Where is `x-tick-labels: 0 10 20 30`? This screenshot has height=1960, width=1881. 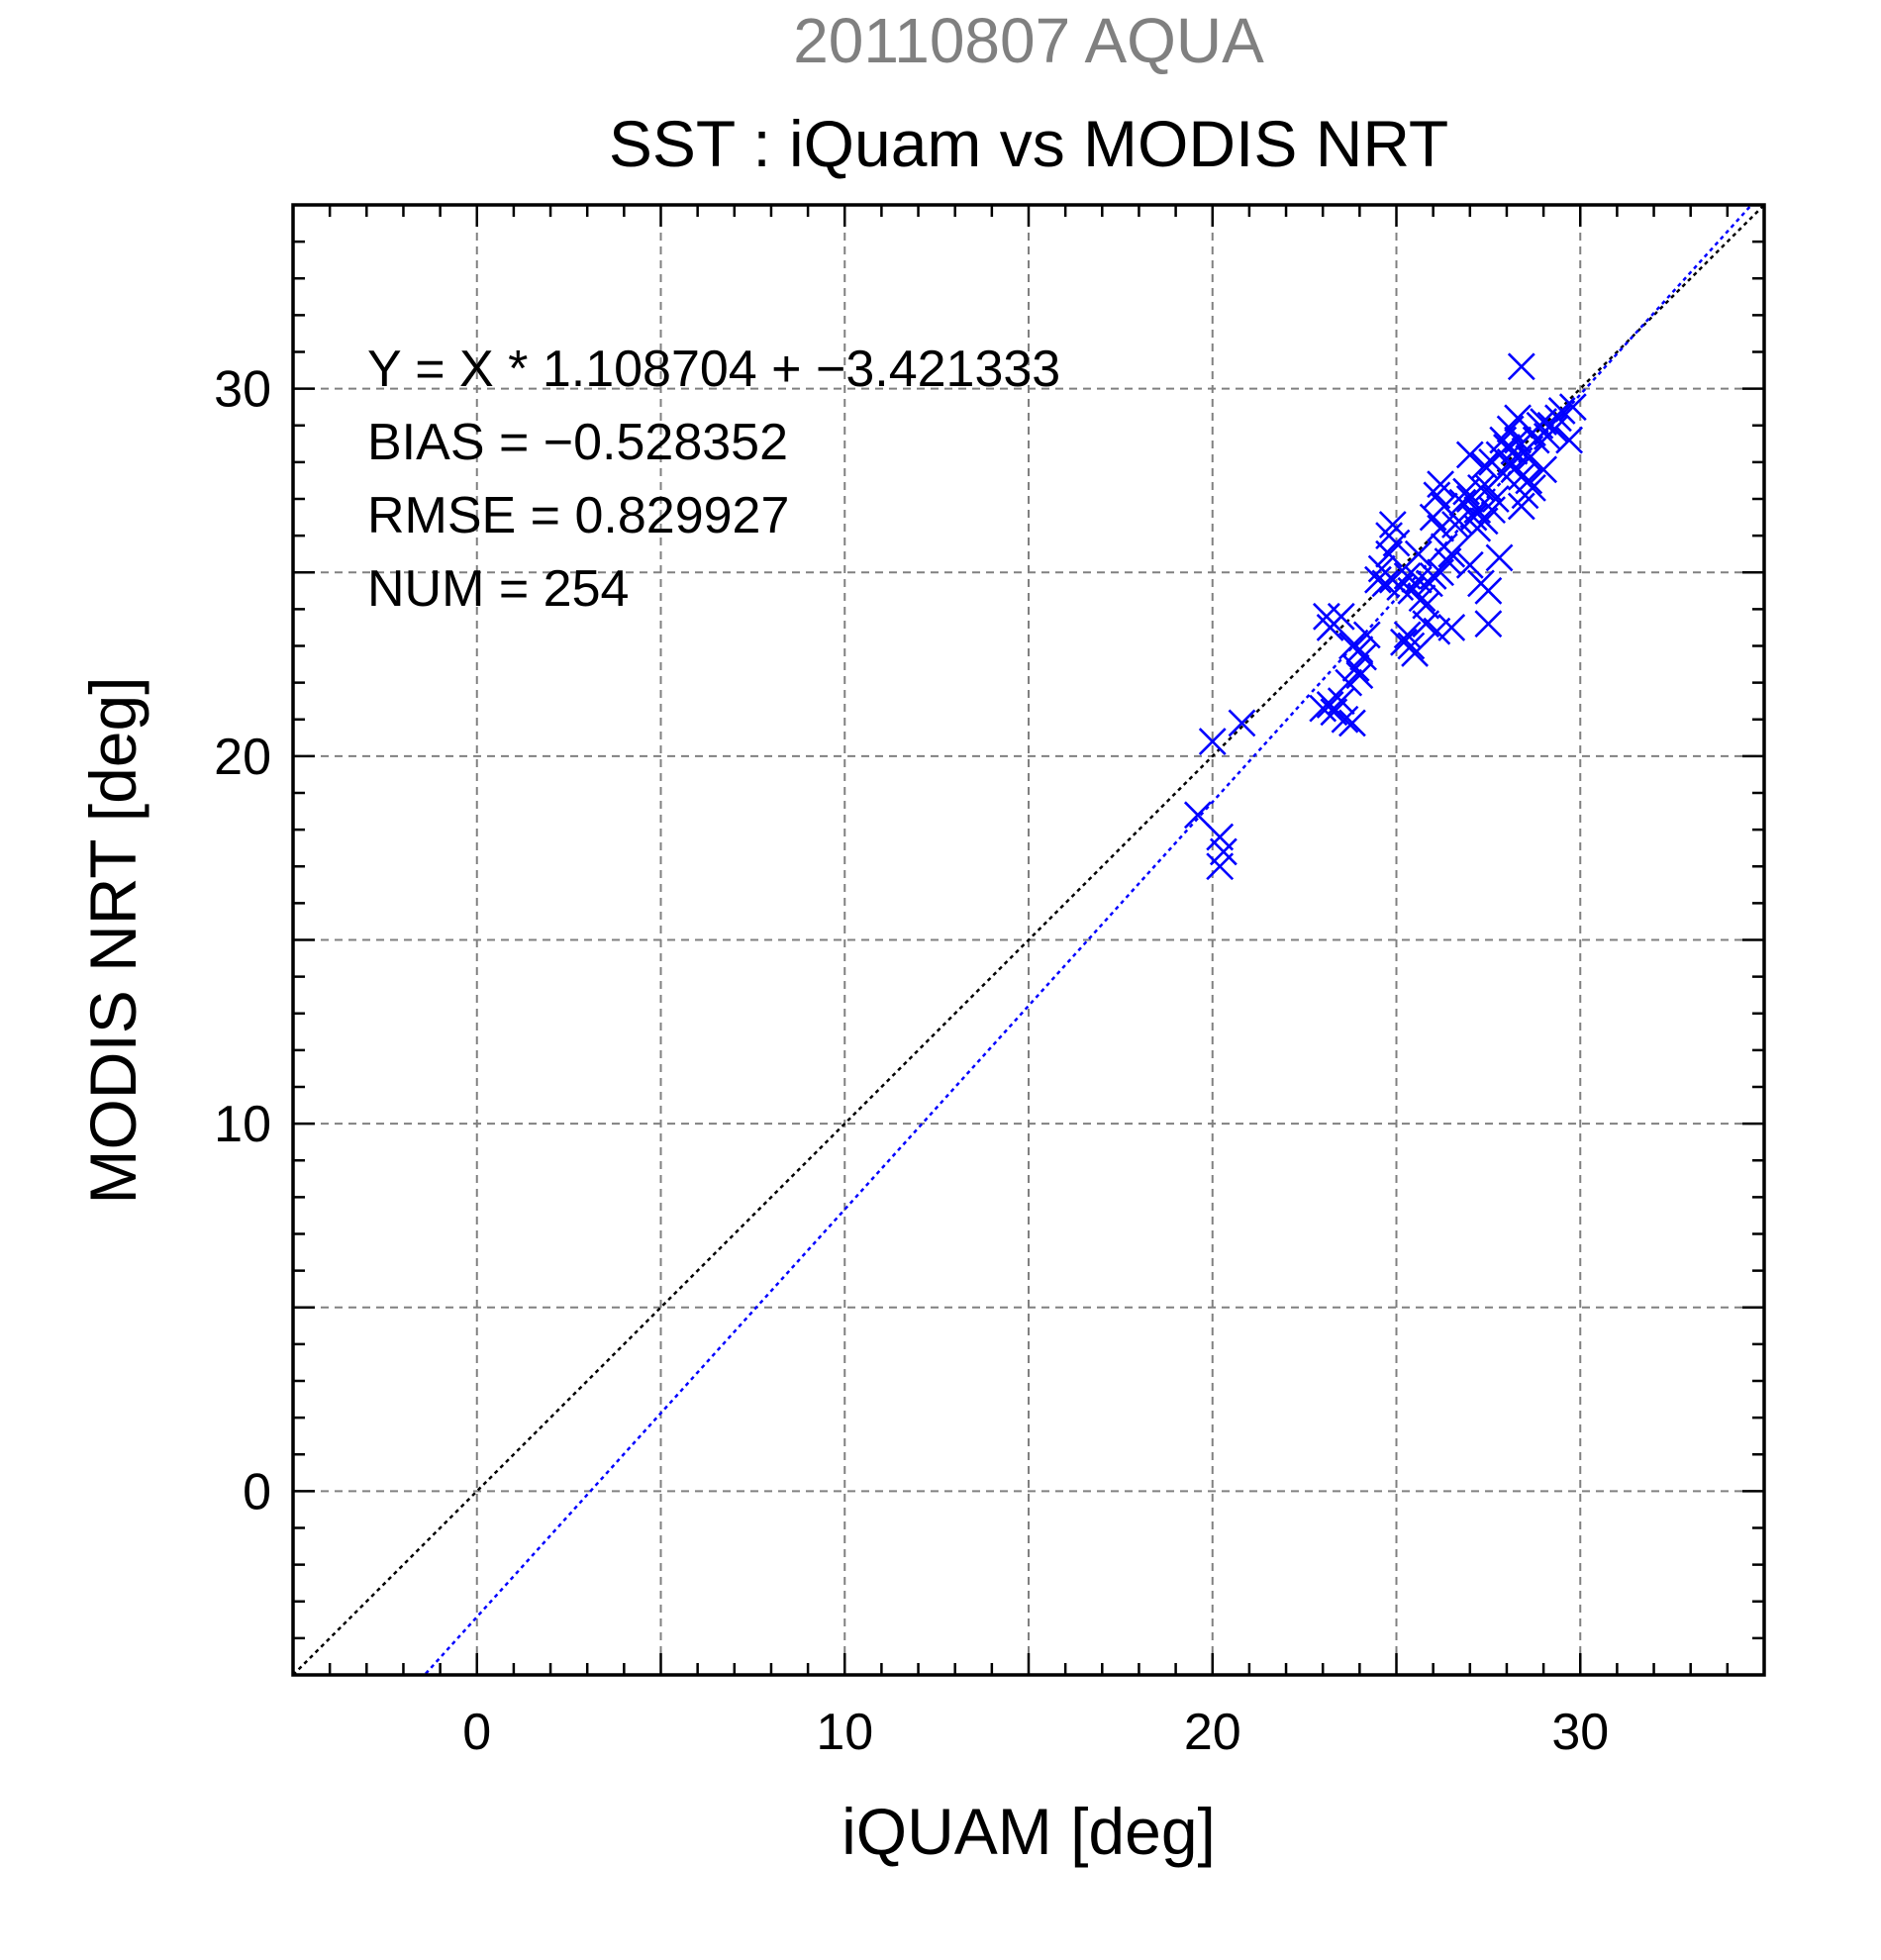
x-tick-labels: 0 10 20 30 is located at coordinates (1035, 1732).